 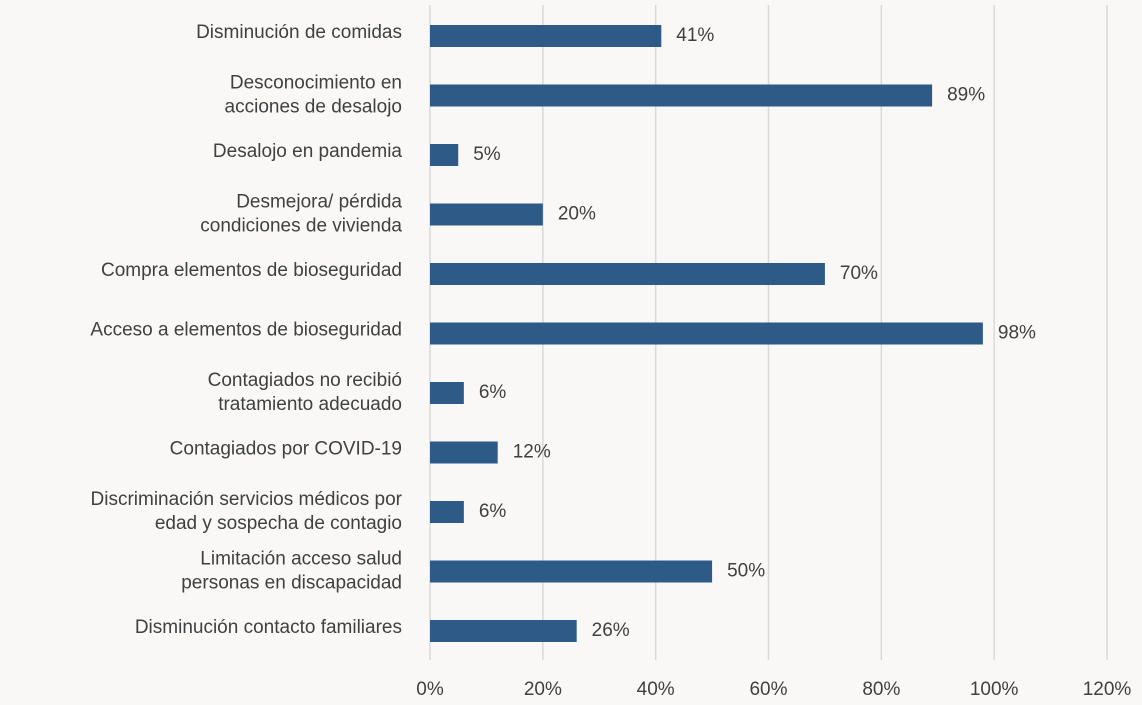 I want to click on x-tick-label: 120%, so click(x=1107, y=689).